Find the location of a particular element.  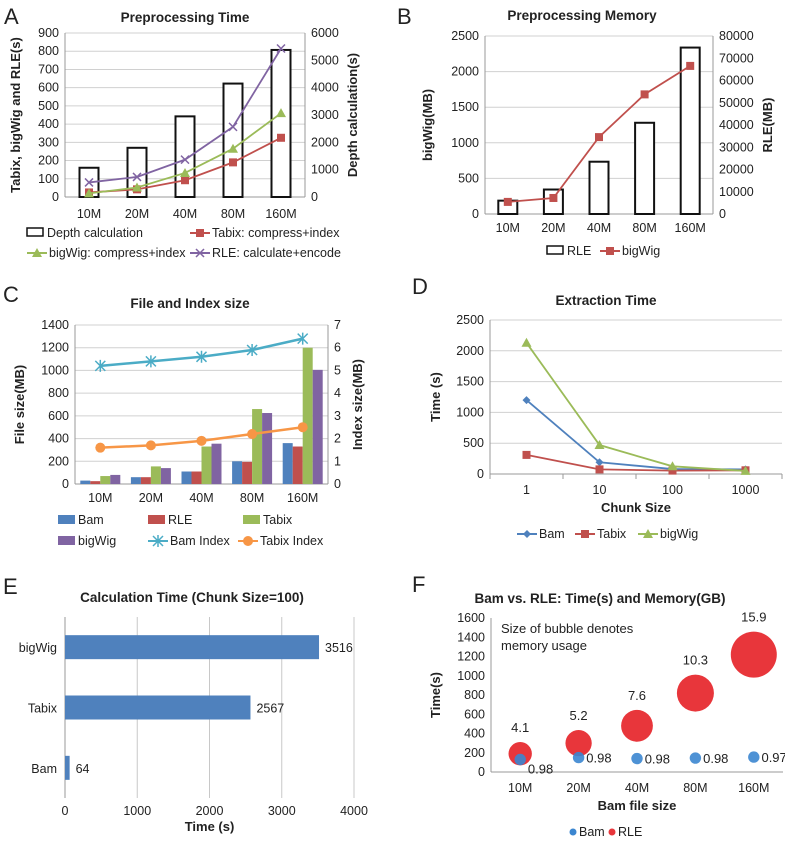

y2-axis-title: Depth calculation(s) is located at coordinates (352, 115).